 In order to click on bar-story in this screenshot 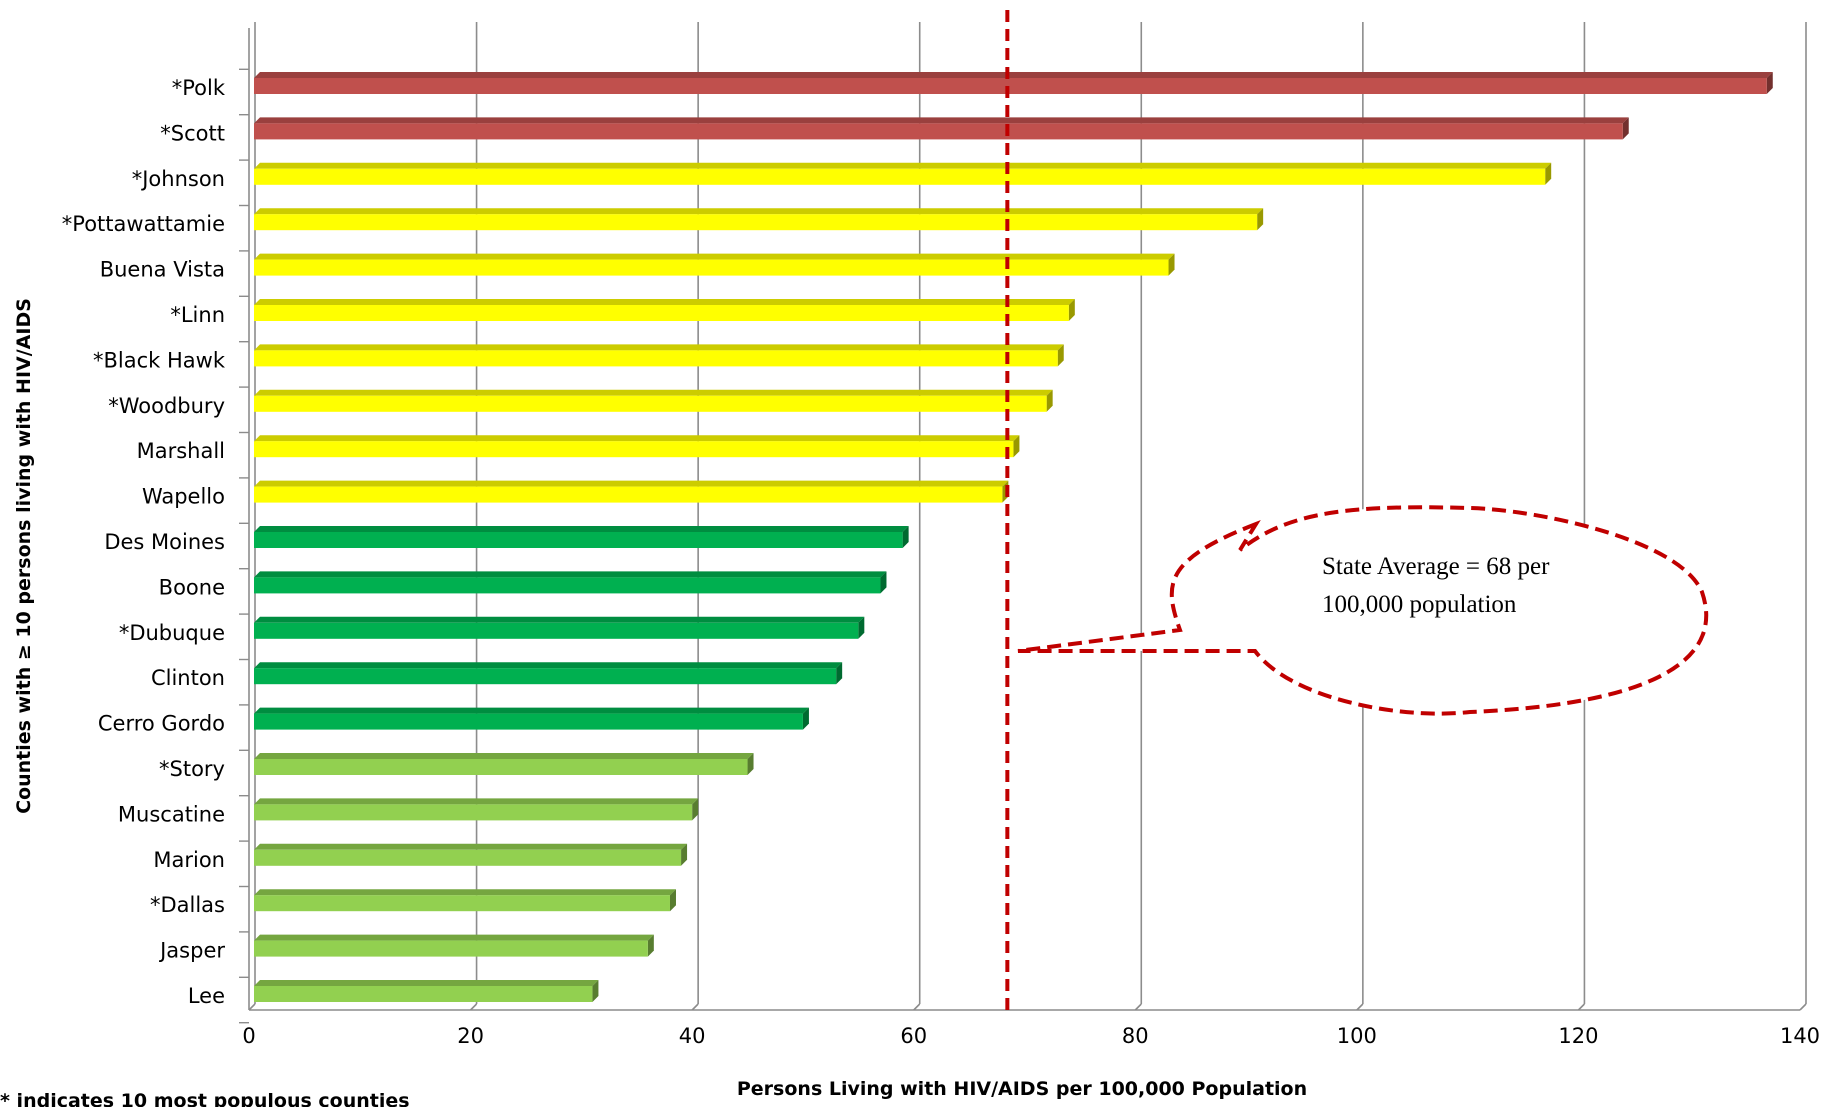, I will do `click(504, 764)`.